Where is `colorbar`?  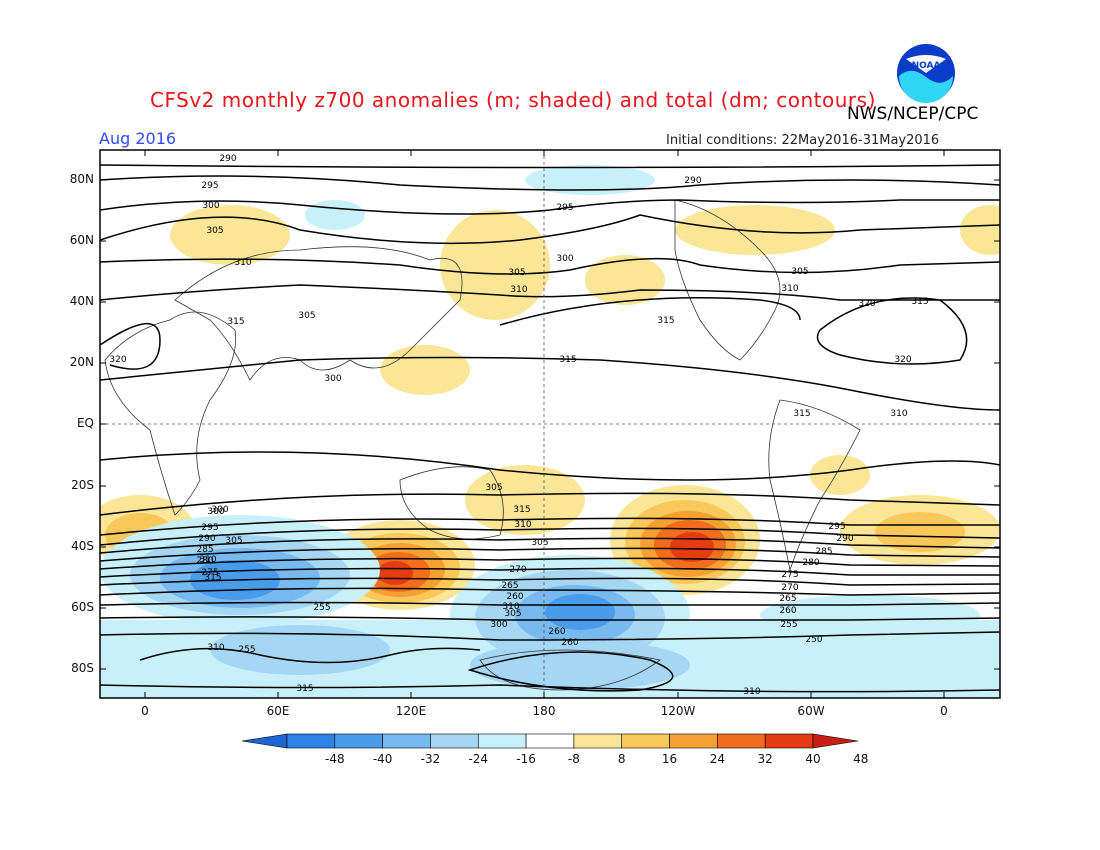 colorbar is located at coordinates (550, 741).